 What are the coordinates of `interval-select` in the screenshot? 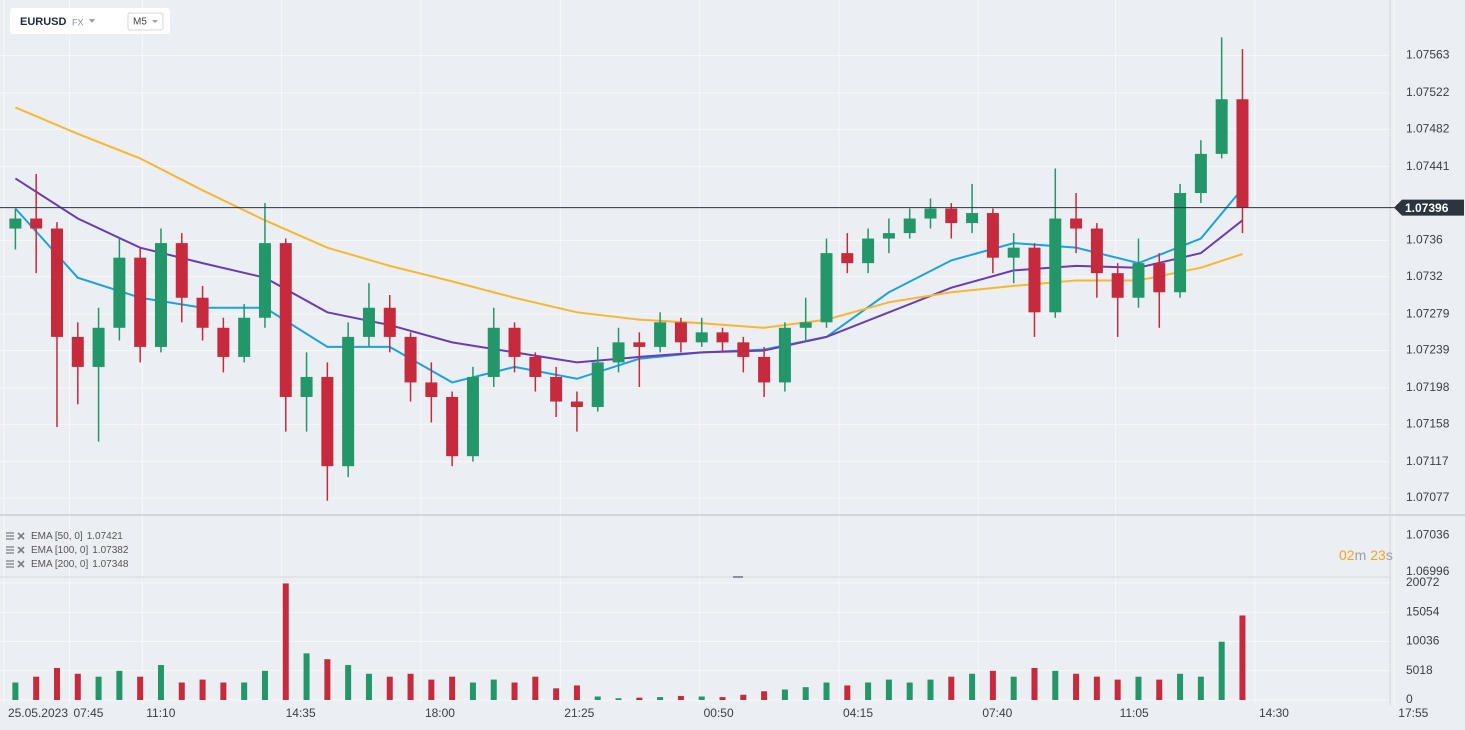 It's located at (145, 21).